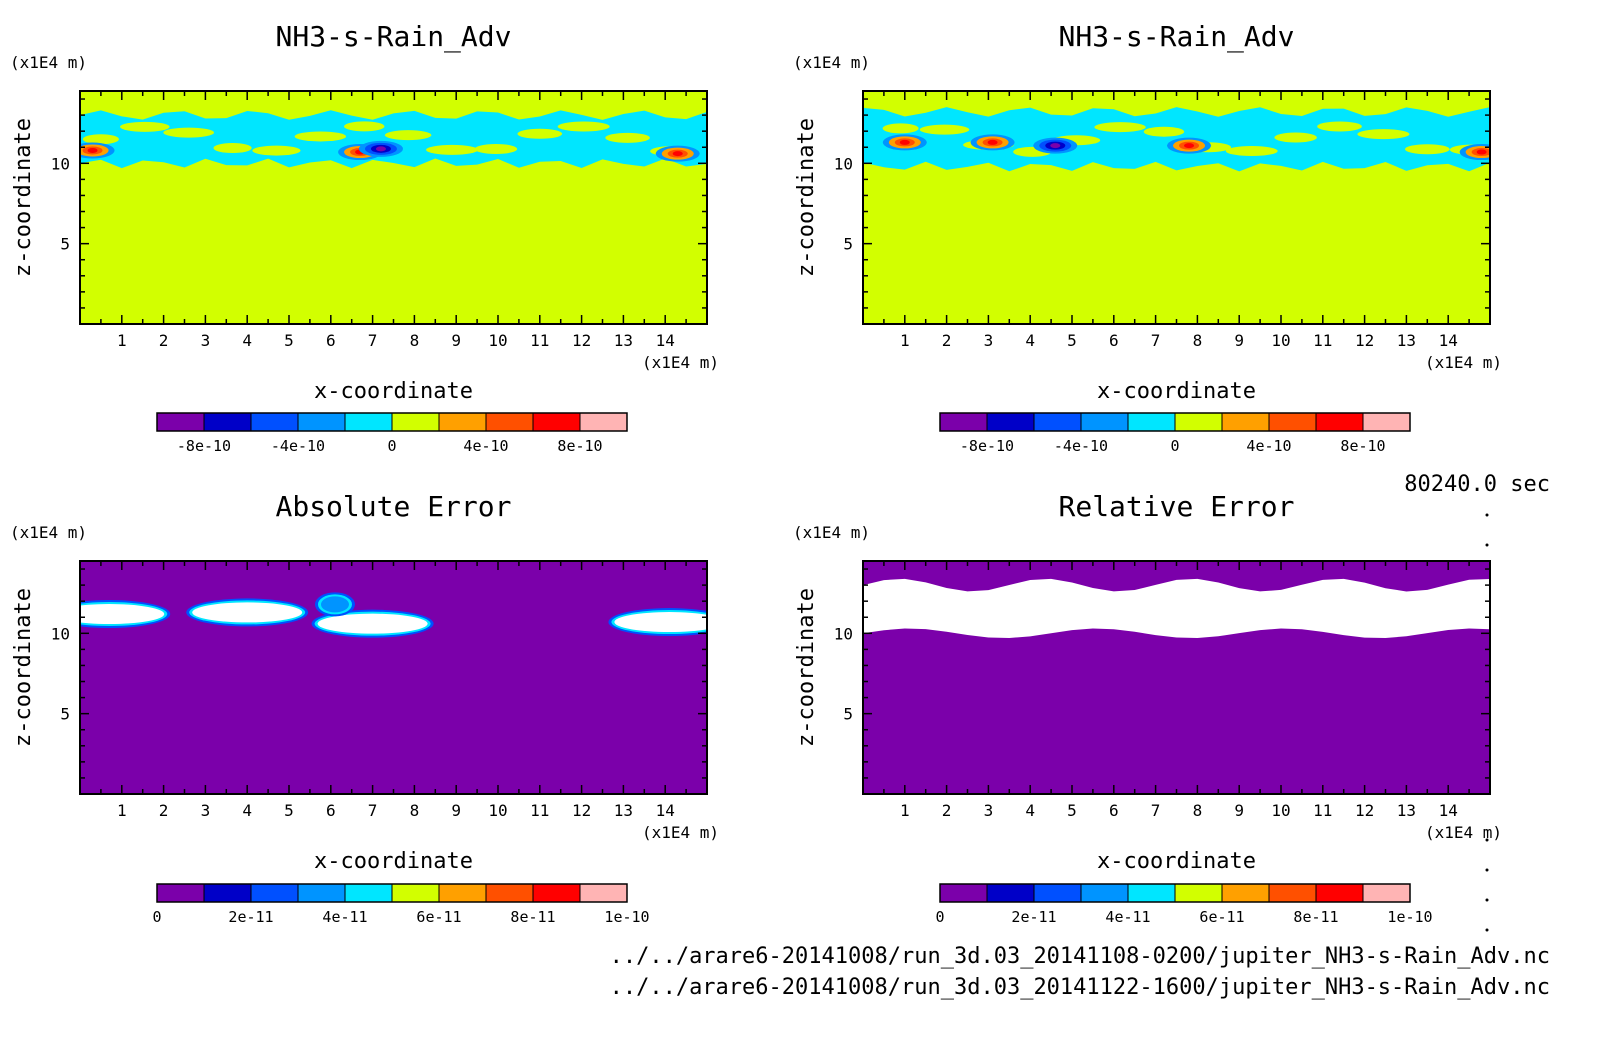 The height and width of the screenshot is (1054, 1604). What do you see at coordinates (1463, 362) in the screenshot?
I see `x-axis-unit: (x1E4 m)` at bounding box center [1463, 362].